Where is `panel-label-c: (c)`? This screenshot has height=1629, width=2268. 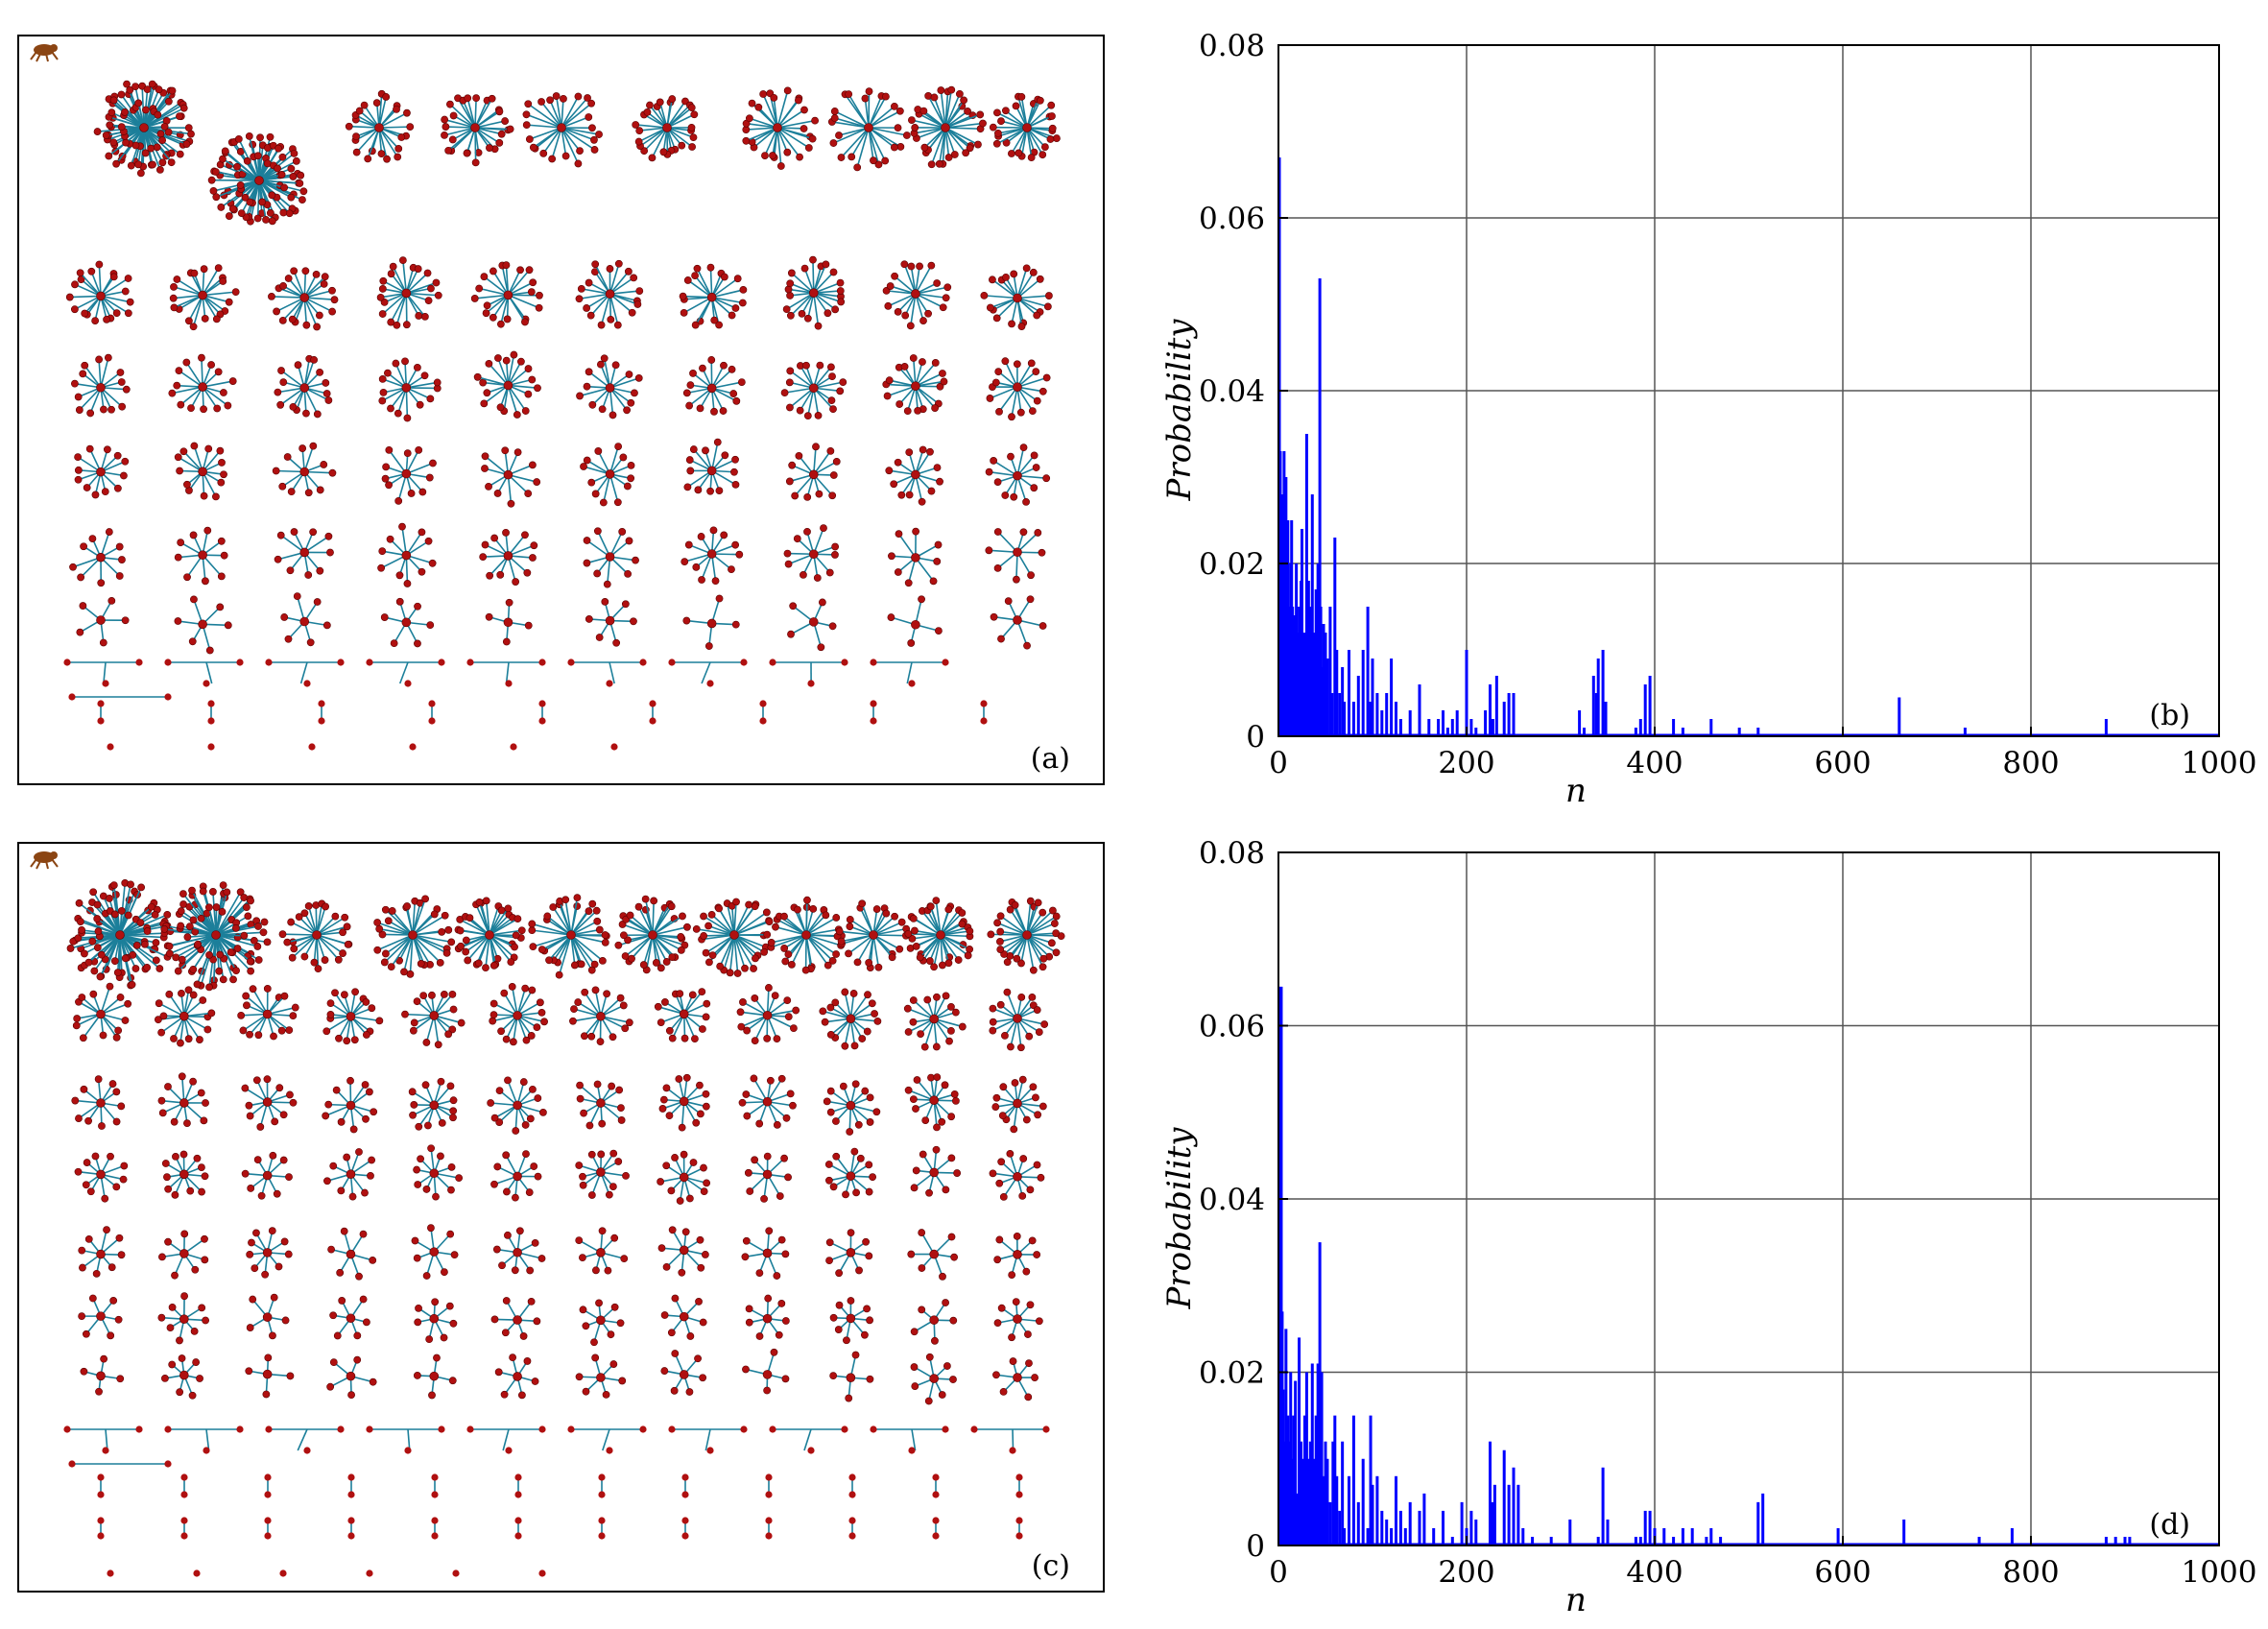
panel-label-c: (c) is located at coordinates (1050, 1566).